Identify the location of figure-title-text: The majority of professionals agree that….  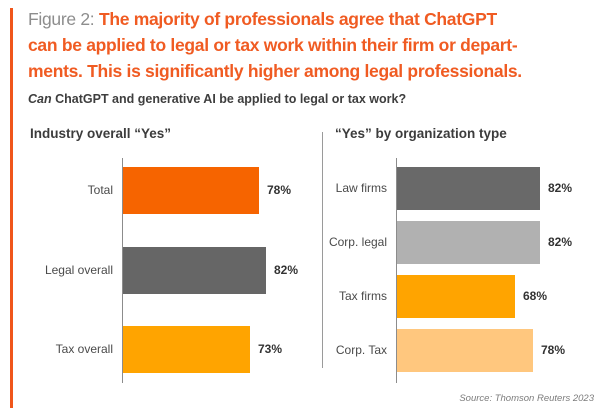
(297, 19).